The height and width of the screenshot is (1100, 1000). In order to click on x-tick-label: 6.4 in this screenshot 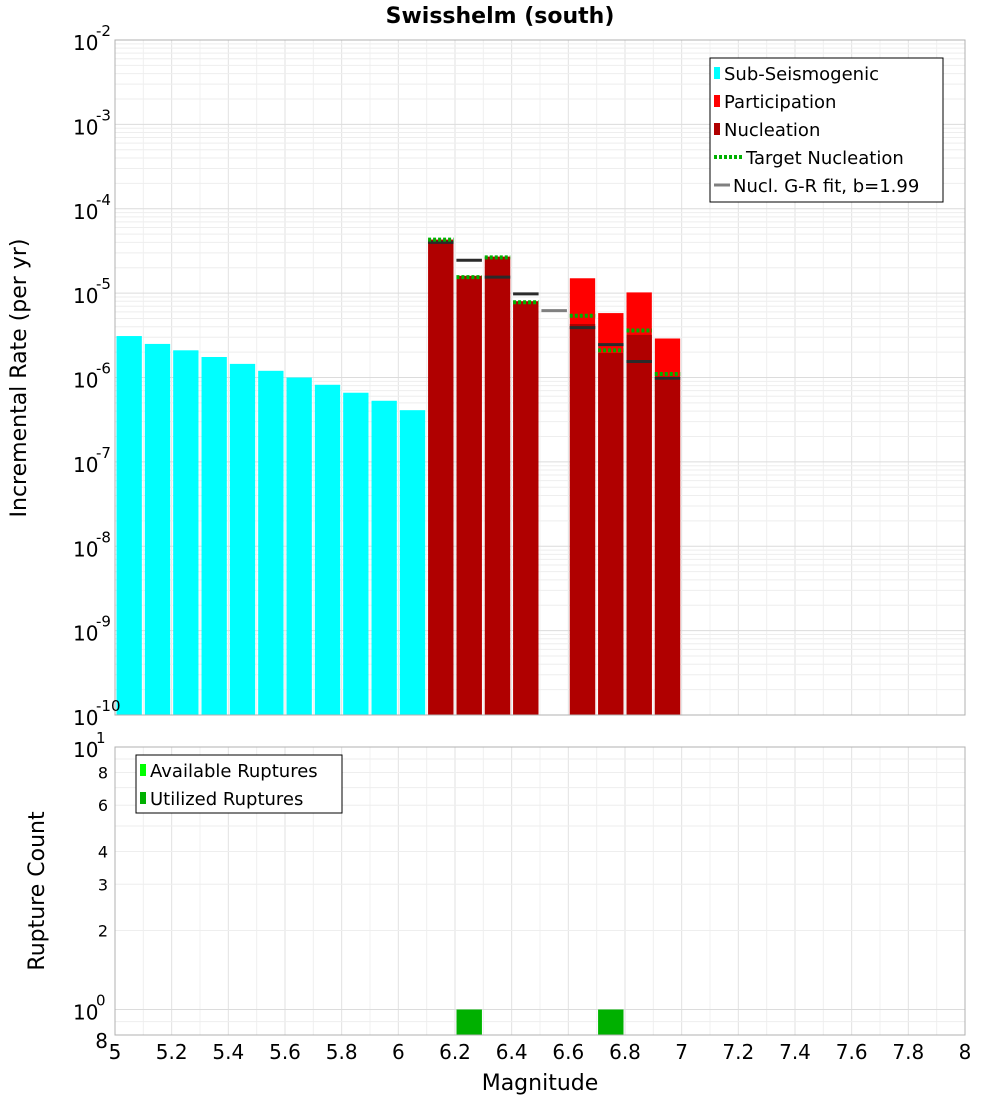, I will do `click(512, 1052)`.